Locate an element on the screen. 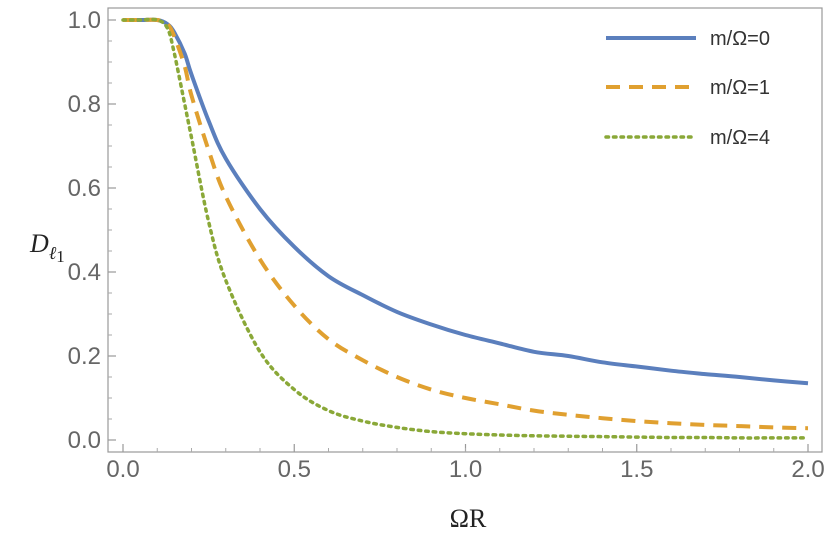 The width and height of the screenshot is (830, 535). y-axis-title-main: D is located at coordinates (39, 243).